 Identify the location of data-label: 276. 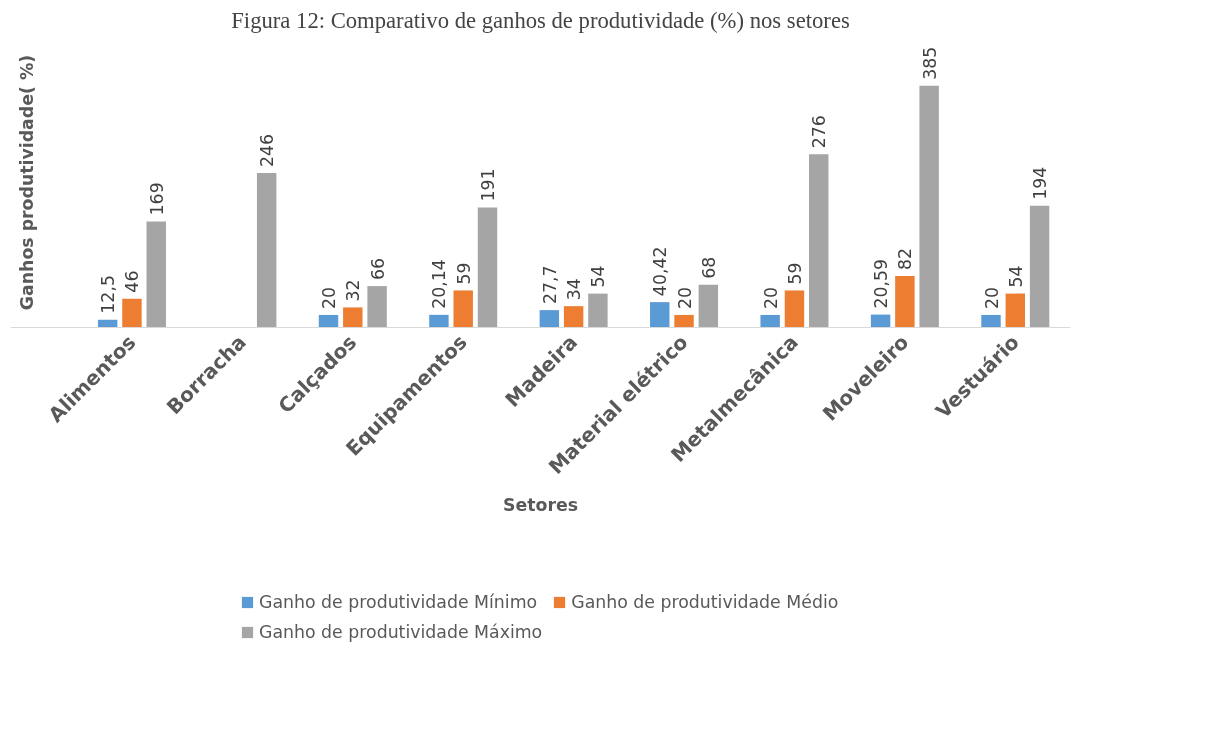
(819, 132).